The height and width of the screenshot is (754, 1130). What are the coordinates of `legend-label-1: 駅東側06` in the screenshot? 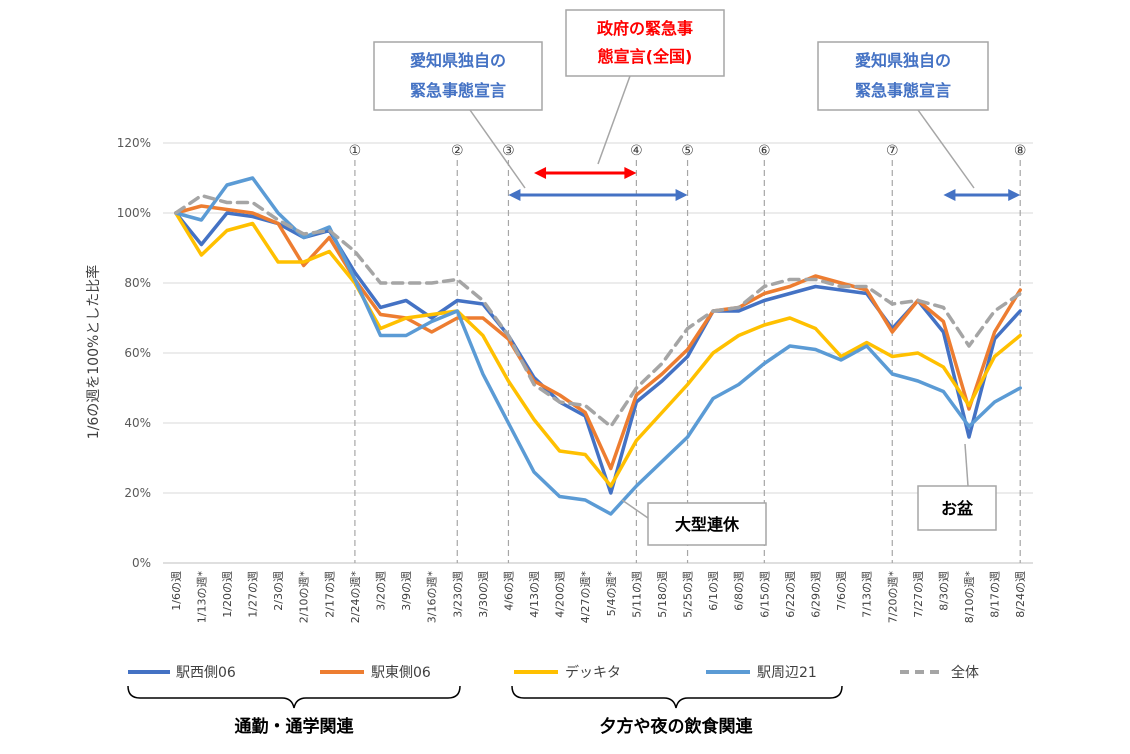 It's located at (401, 673).